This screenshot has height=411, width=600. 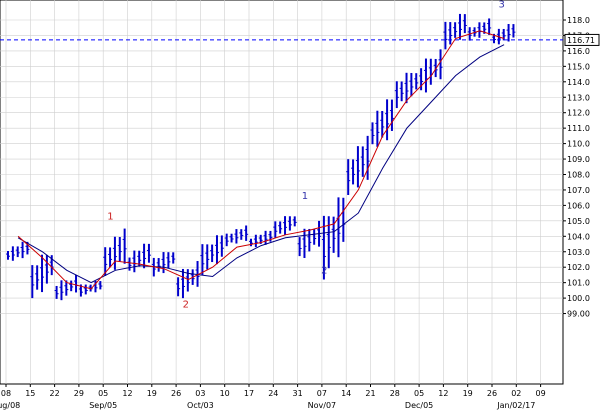 What do you see at coordinates (541, 393) in the screenshot?
I see `x-tick-label: 09` at bounding box center [541, 393].